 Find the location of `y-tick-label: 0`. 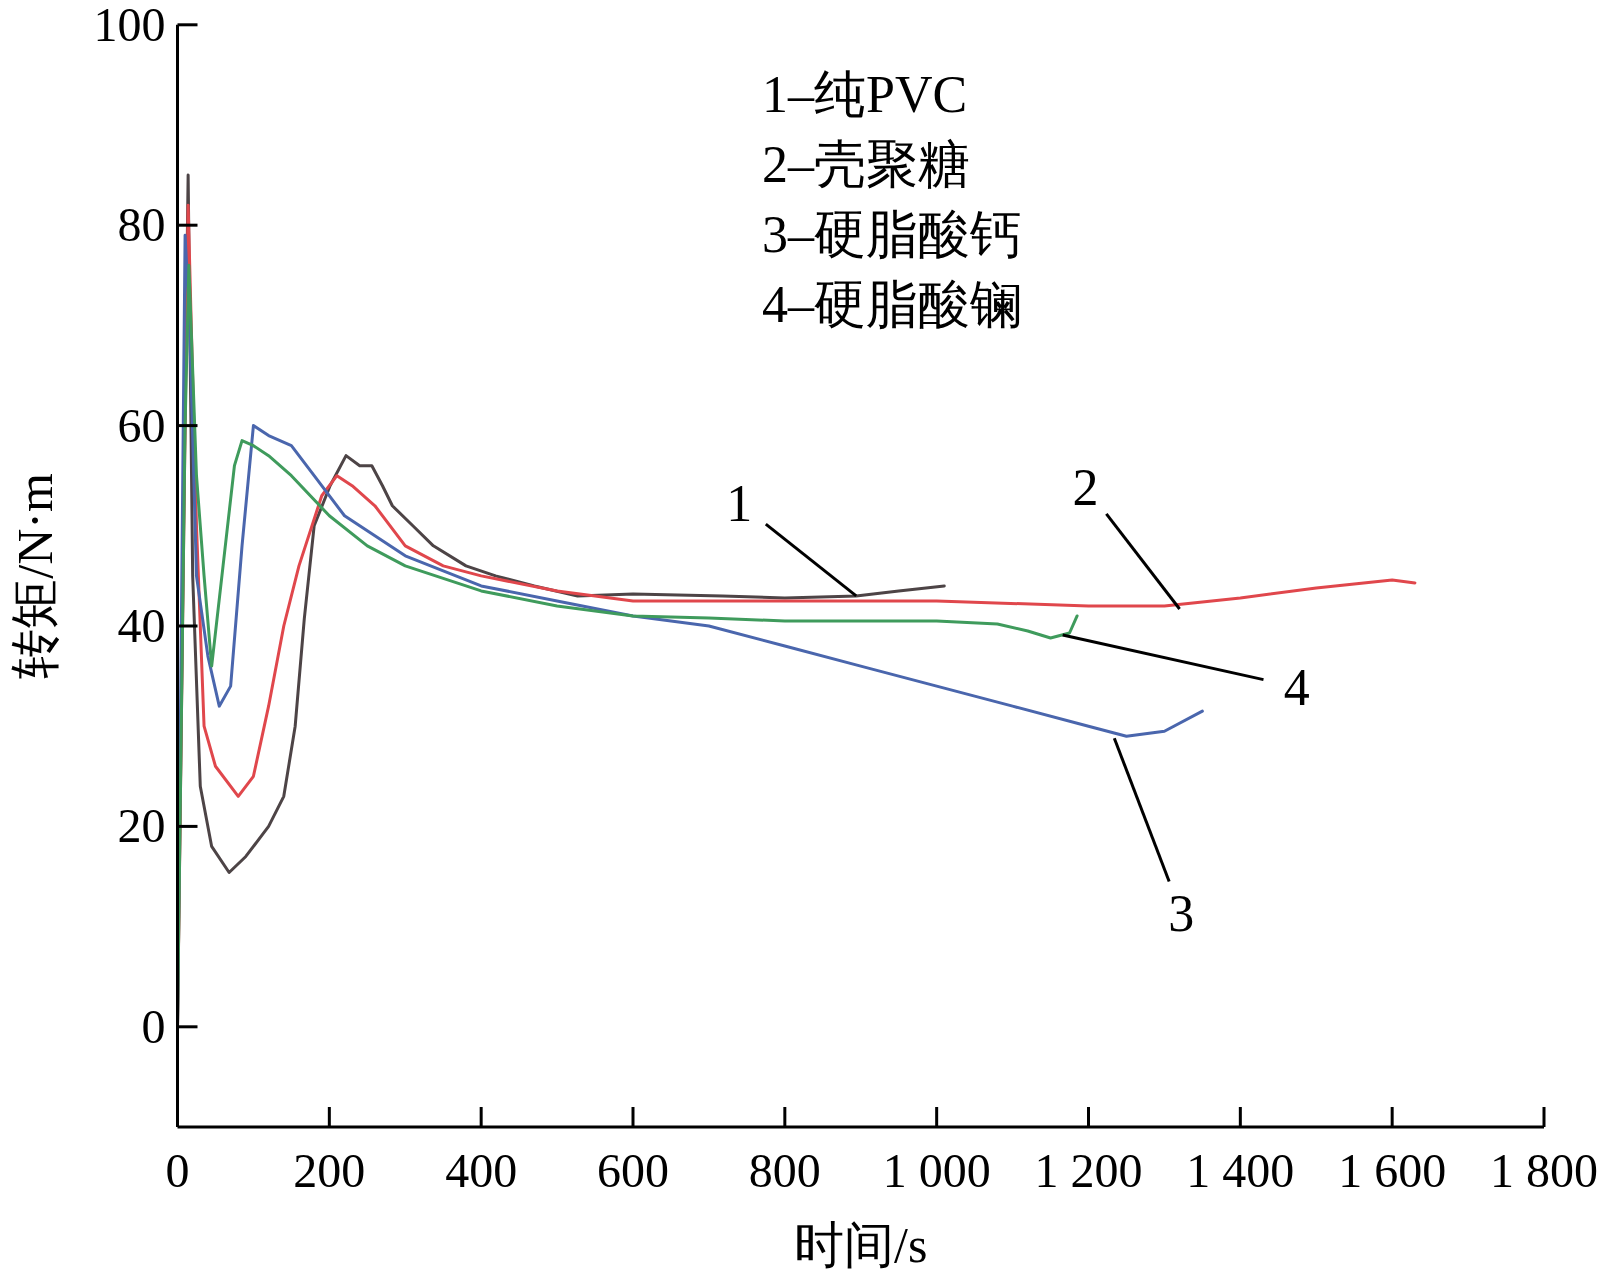

y-tick-label: 0 is located at coordinates (153, 1026).